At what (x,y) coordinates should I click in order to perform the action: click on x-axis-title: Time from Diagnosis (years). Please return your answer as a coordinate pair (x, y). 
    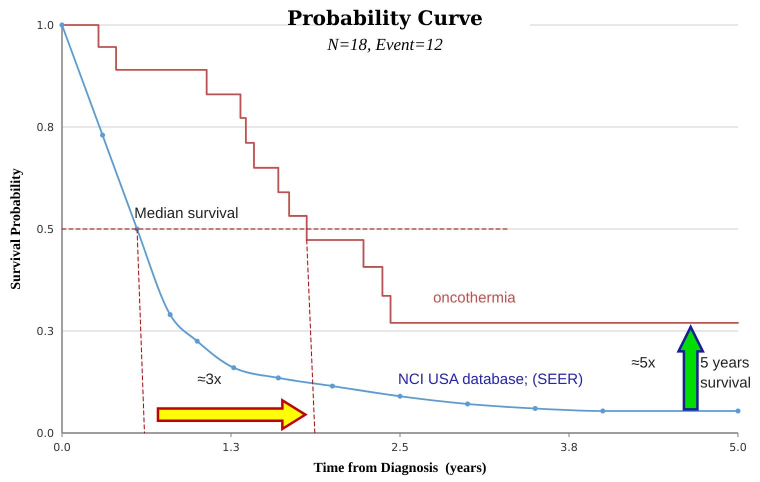
    Looking at the image, I should click on (400, 468).